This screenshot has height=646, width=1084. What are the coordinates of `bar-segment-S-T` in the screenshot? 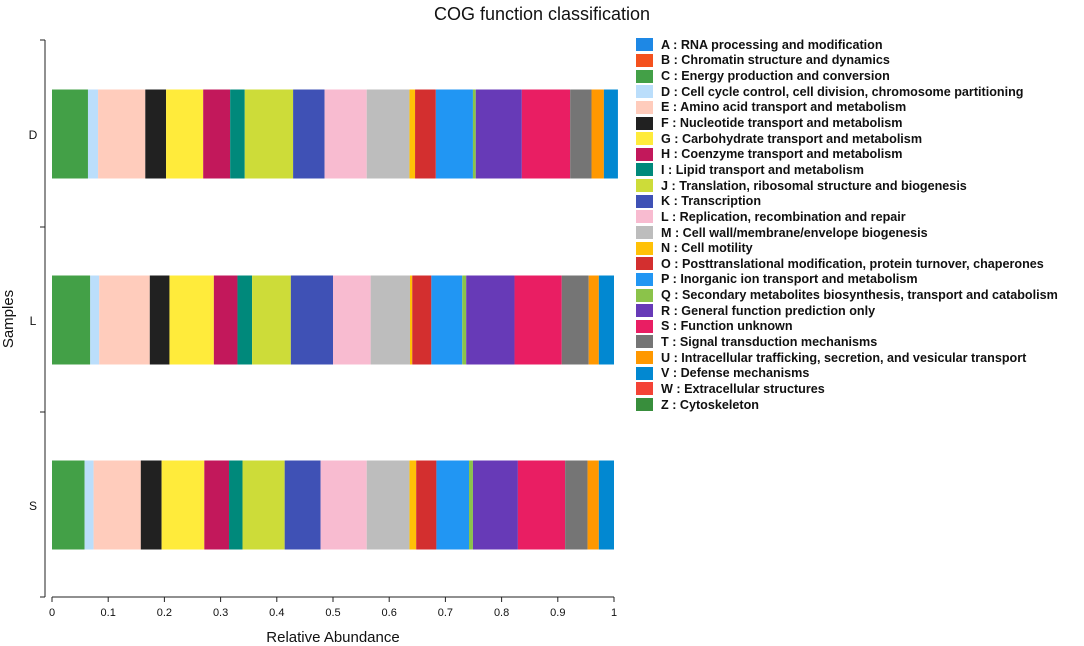 It's located at (576, 505).